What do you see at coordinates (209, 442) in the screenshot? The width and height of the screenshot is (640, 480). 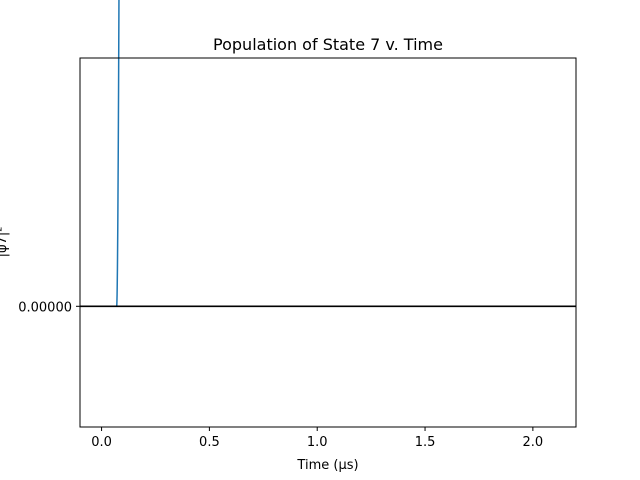 I see `x-tick-label: 0.5` at bounding box center [209, 442].